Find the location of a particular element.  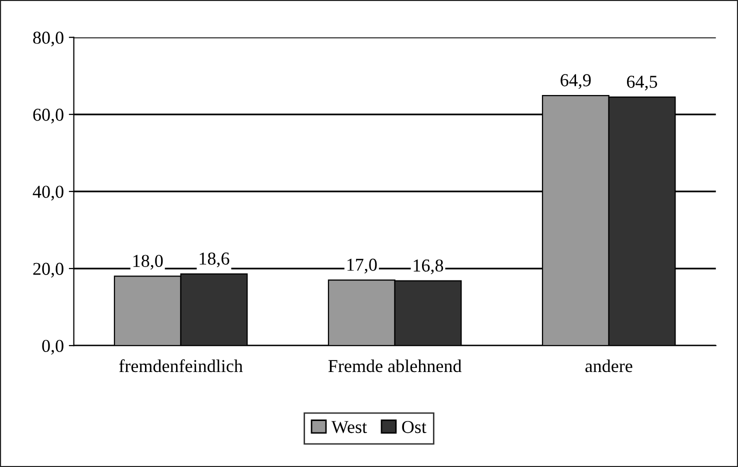

x-tick-label: fremdenfeindlich is located at coordinates (181, 365).